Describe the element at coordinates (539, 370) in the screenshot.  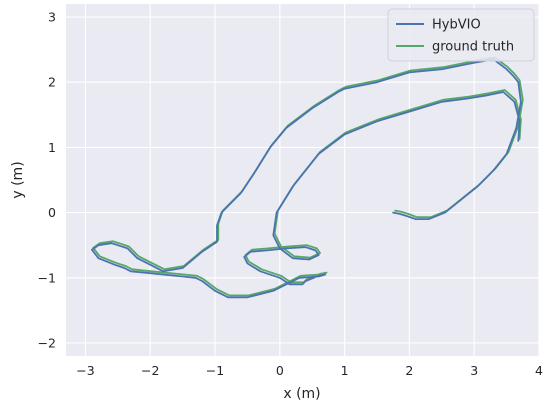
I see `x-tick-label: 4` at that location.